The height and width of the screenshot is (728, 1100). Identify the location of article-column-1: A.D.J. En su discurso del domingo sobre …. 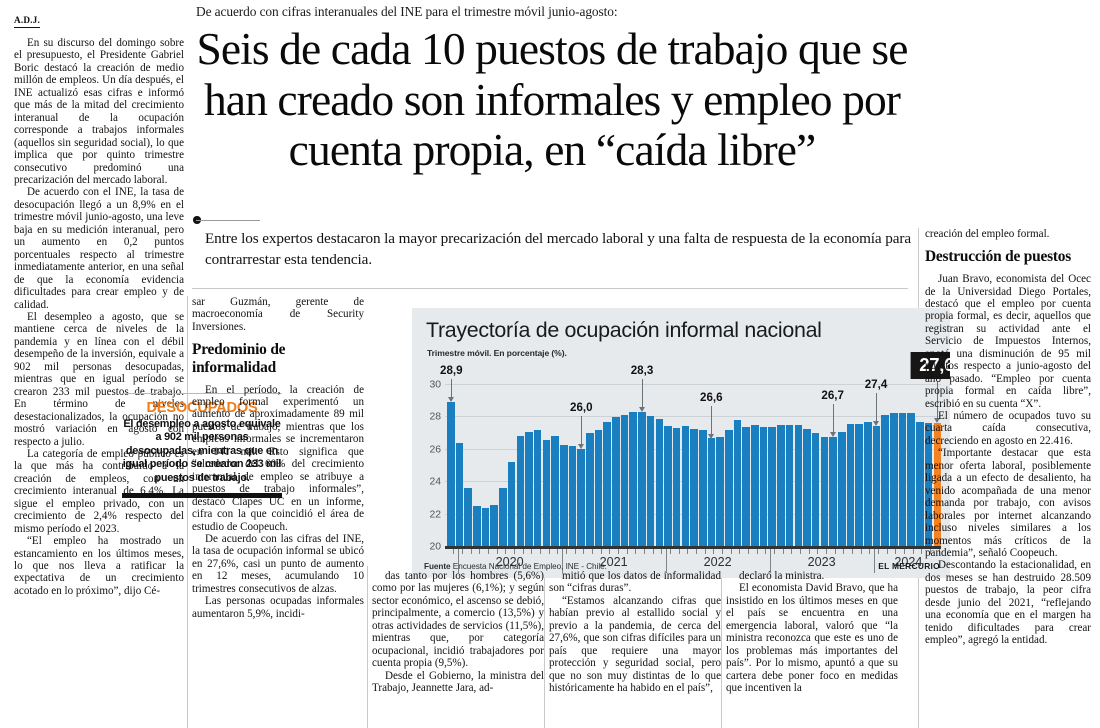
(99, 303).